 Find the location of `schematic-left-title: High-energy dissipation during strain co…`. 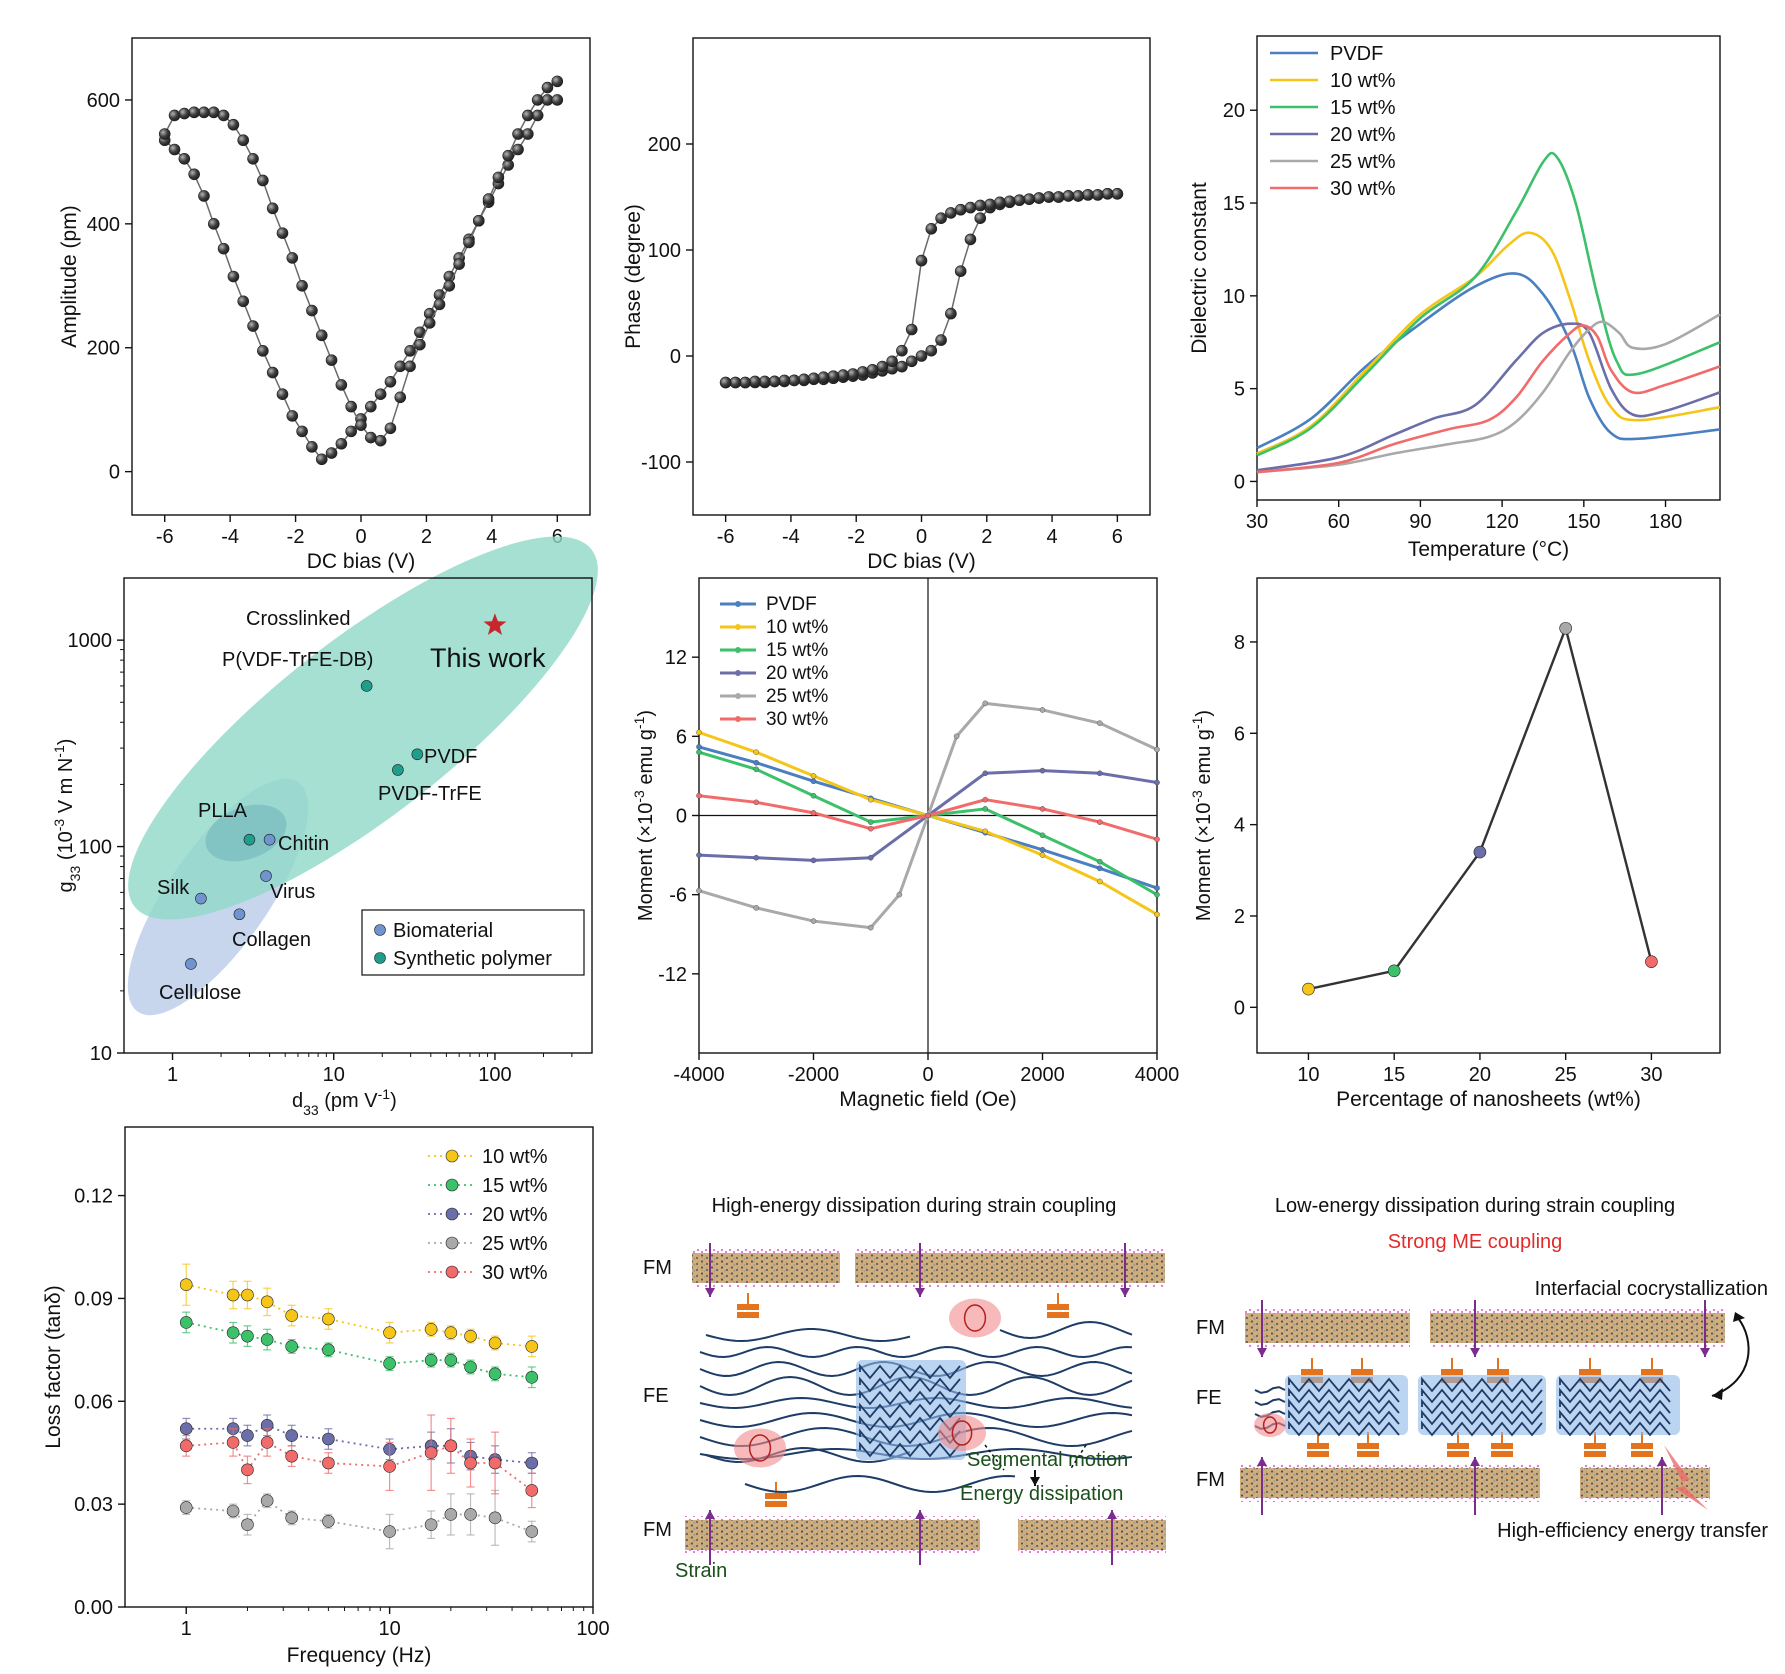

schematic-left-title: High-energy dissipation during strain co… is located at coordinates (914, 1206).